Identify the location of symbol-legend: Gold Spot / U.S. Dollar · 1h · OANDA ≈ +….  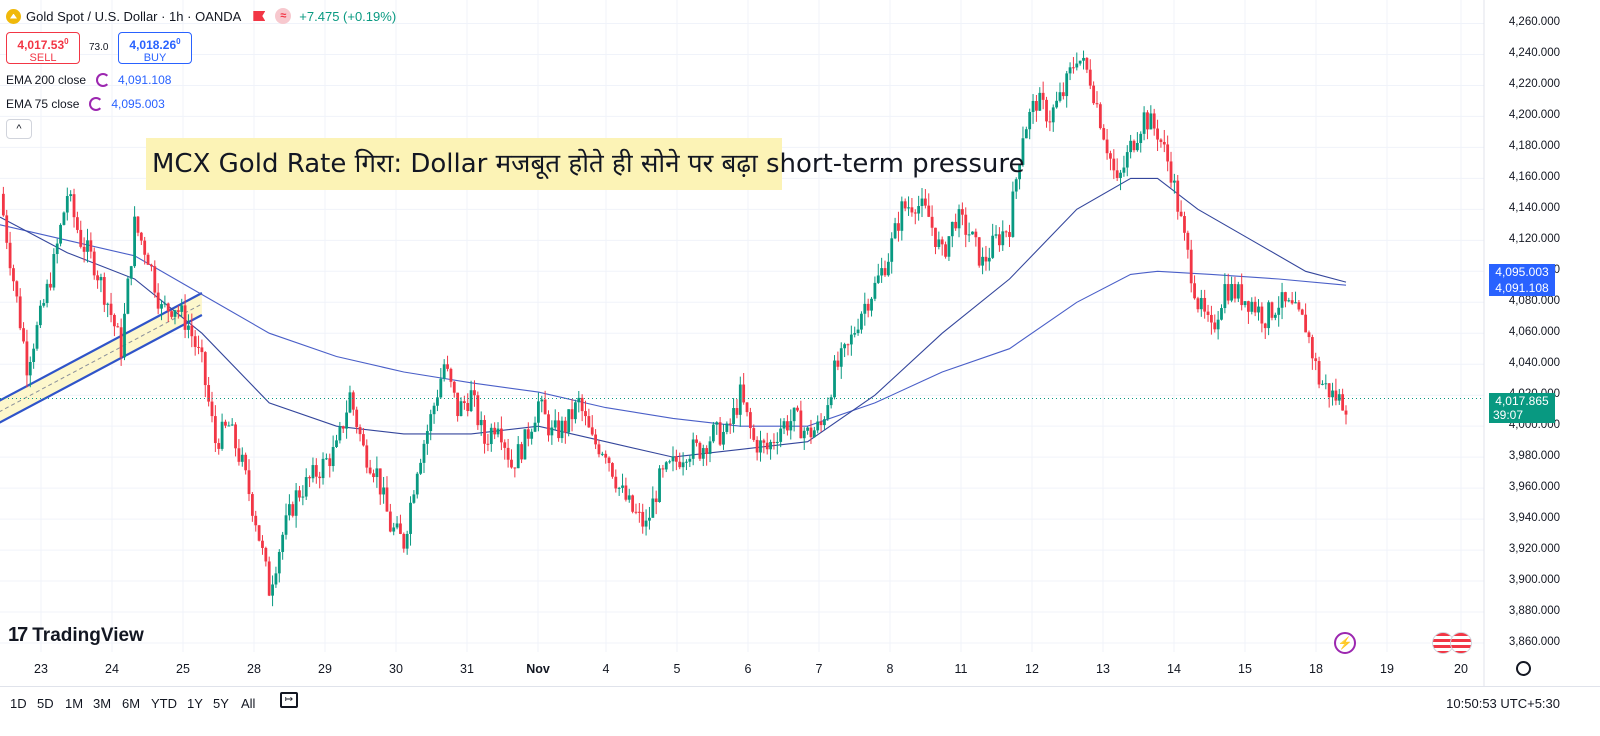
(201, 16).